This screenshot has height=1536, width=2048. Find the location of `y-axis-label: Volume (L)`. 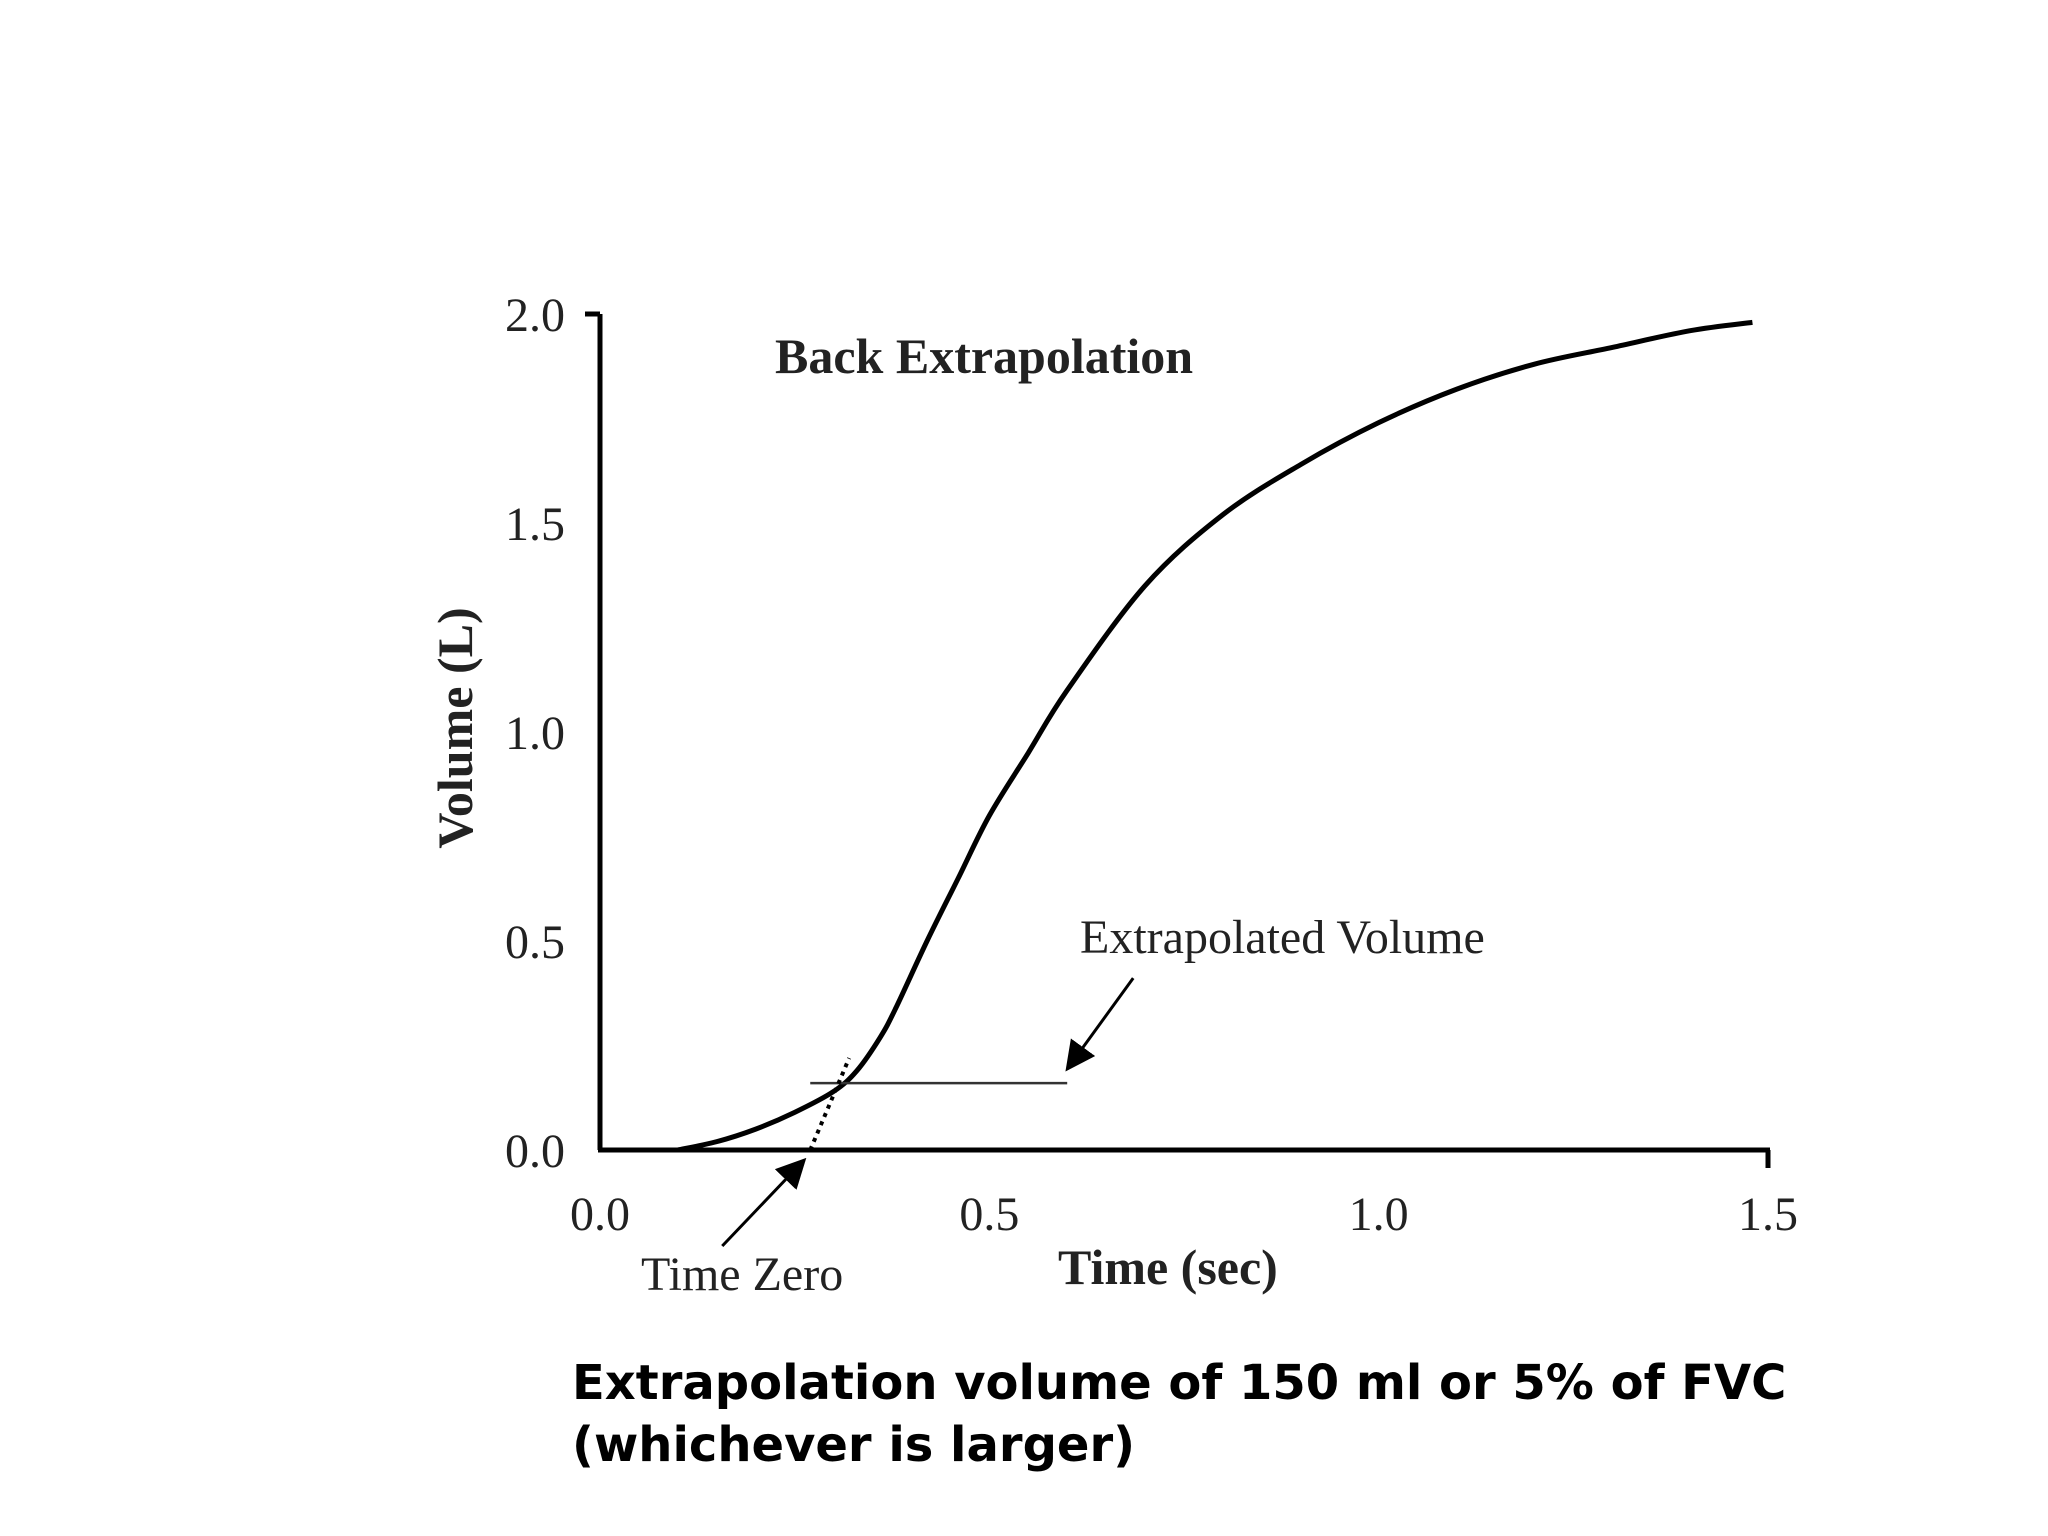

y-axis-label: Volume (L) is located at coordinates (455, 727).